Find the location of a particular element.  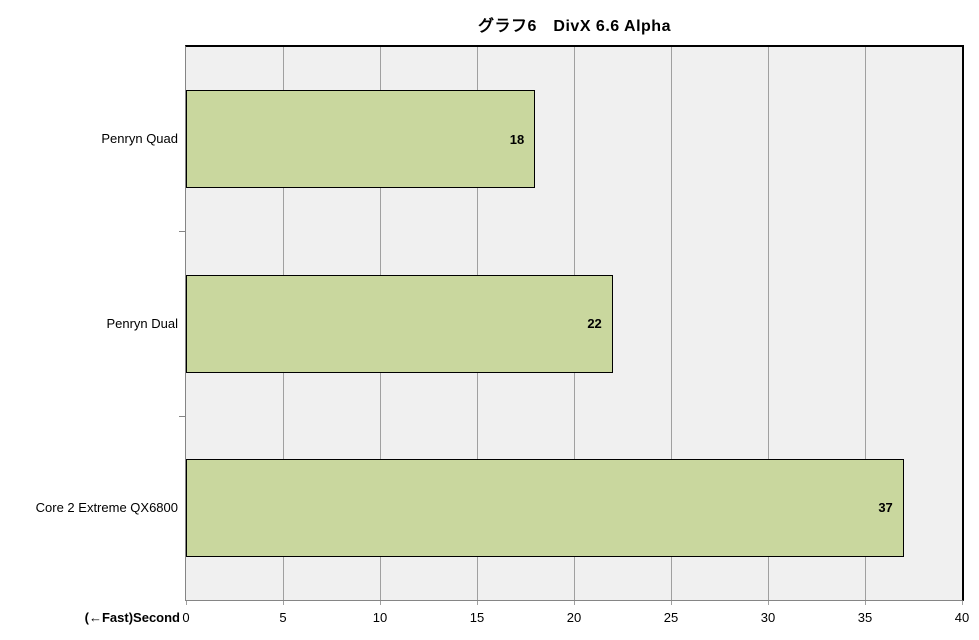

bar: 22 is located at coordinates (399, 323).